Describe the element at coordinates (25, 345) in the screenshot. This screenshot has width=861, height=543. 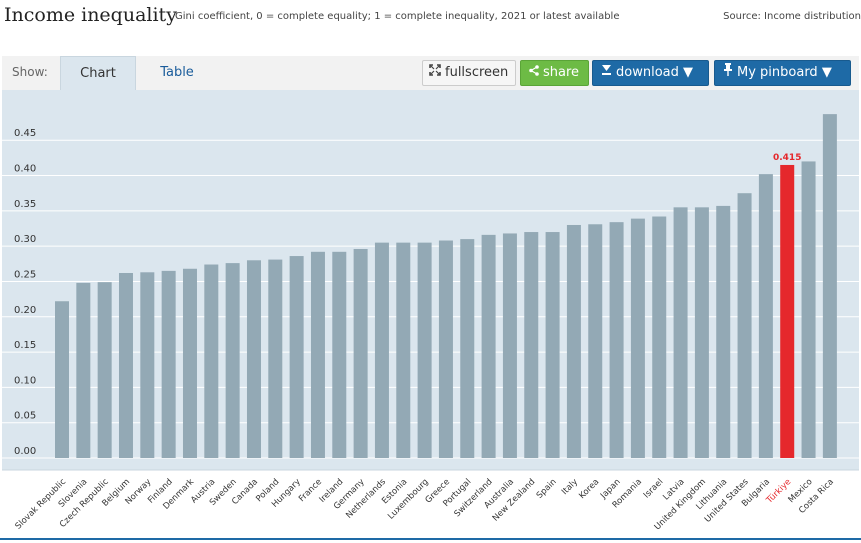
I see `y-tick-label: 0.15` at that location.